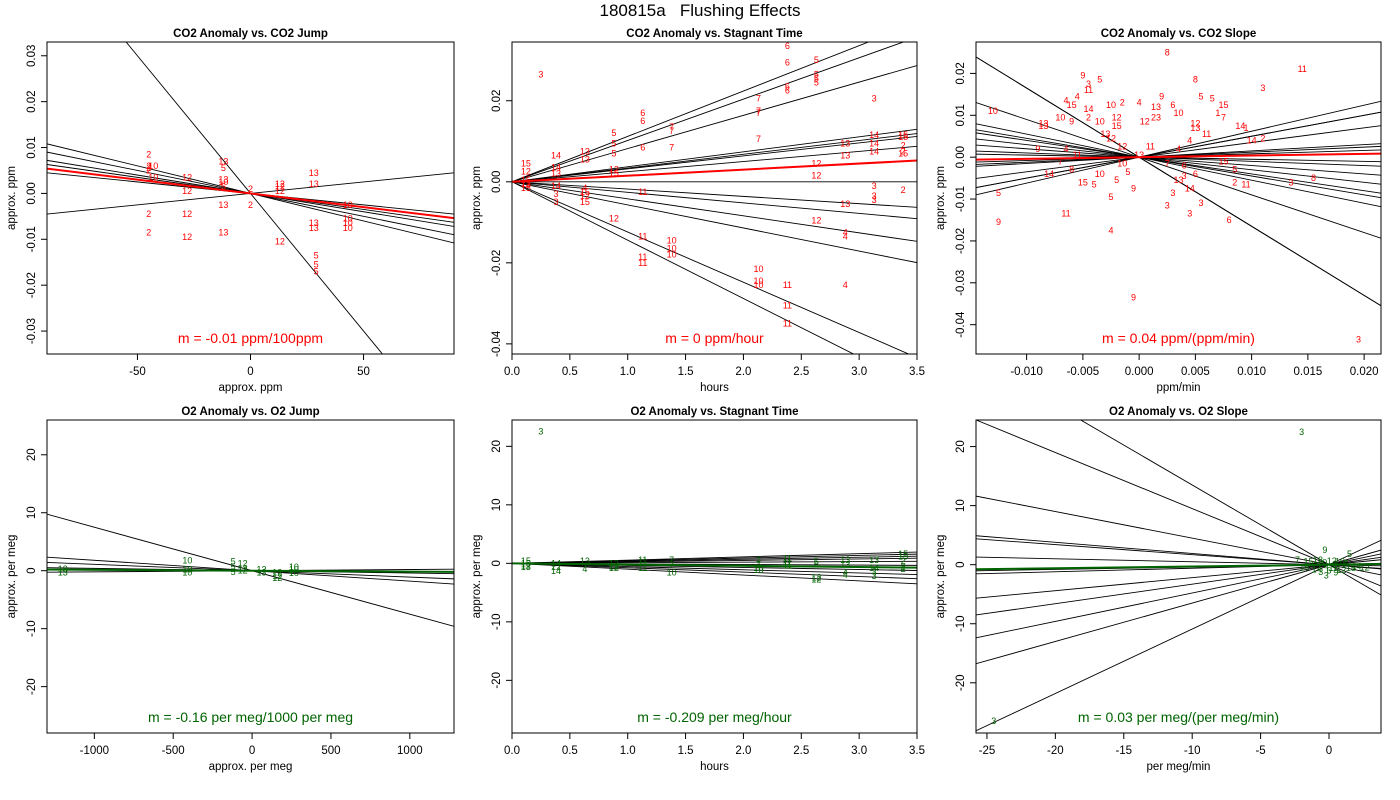  I want to click on y-tick-label: 0.02, so click(32, 101).